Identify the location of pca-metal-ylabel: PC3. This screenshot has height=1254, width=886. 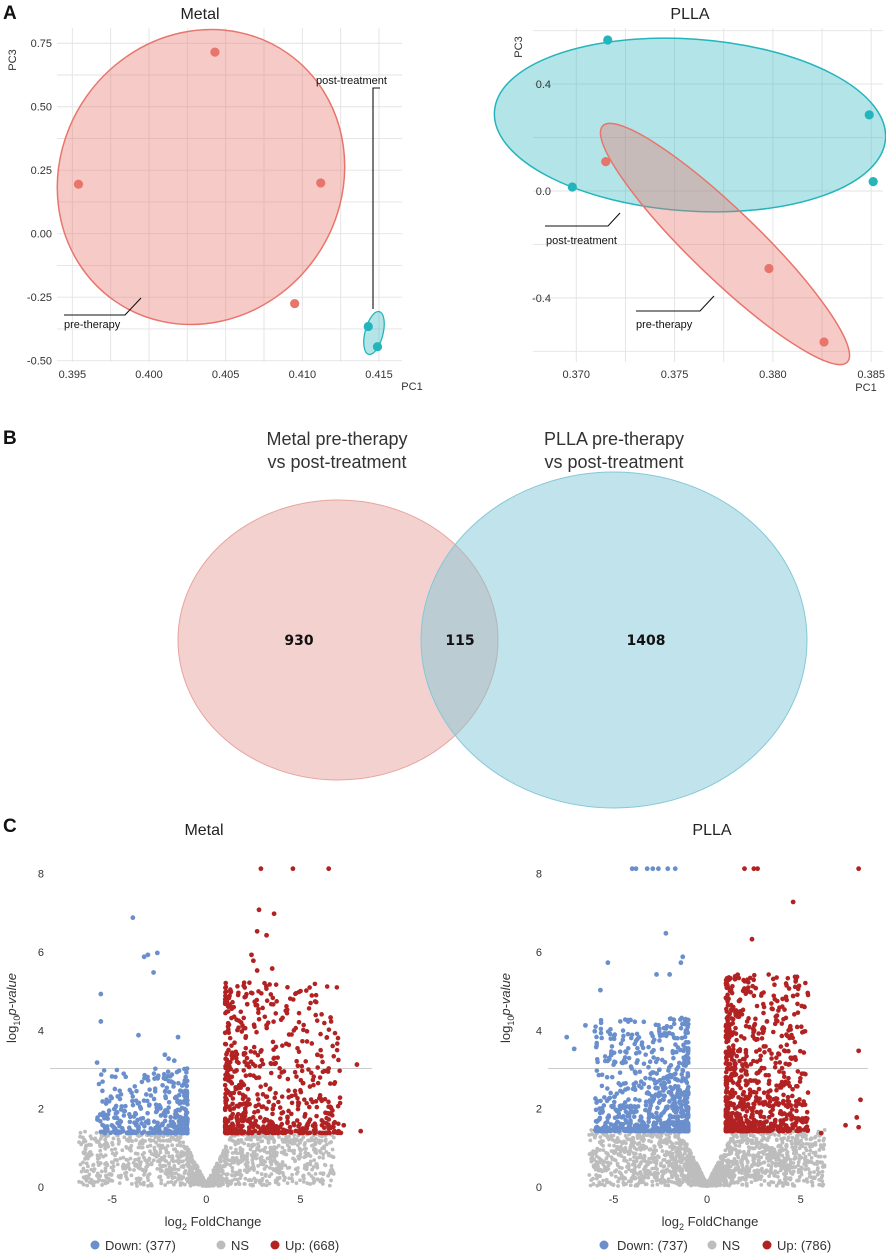
(13, 59).